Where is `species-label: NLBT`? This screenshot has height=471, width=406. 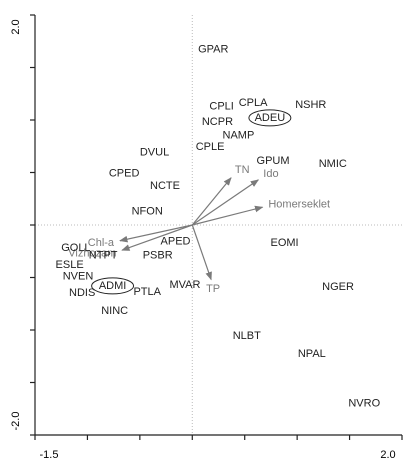
species-label: NLBT is located at coordinates (247, 336).